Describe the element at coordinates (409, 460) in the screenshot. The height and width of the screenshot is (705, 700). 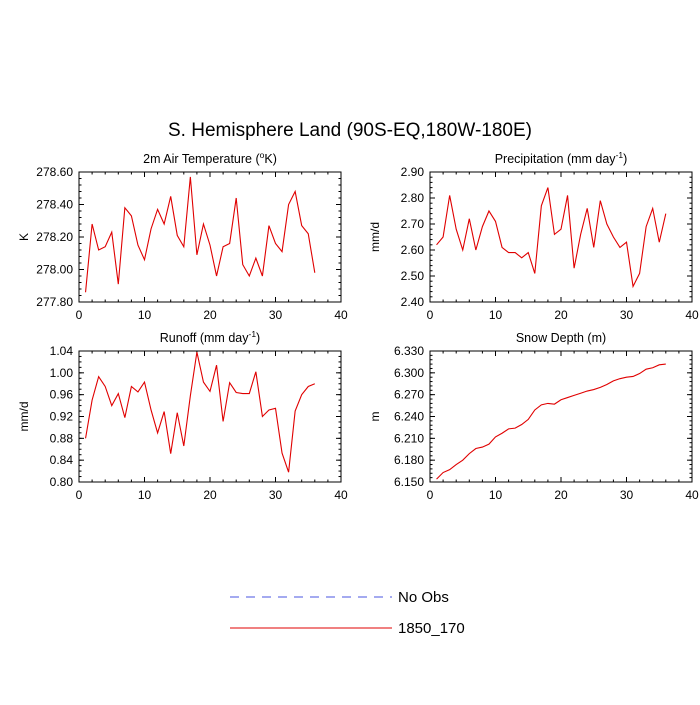
I see `y-tick-label: 6.180` at that location.